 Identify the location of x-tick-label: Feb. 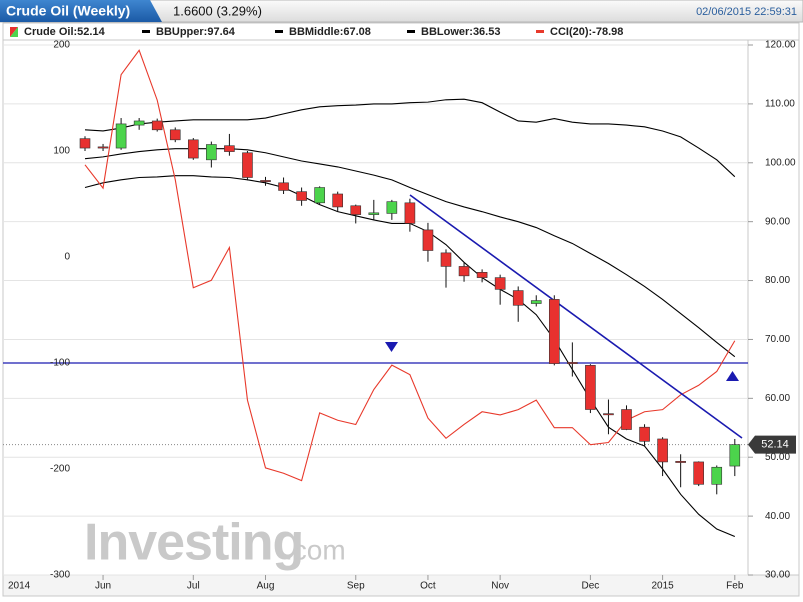
(735, 586).